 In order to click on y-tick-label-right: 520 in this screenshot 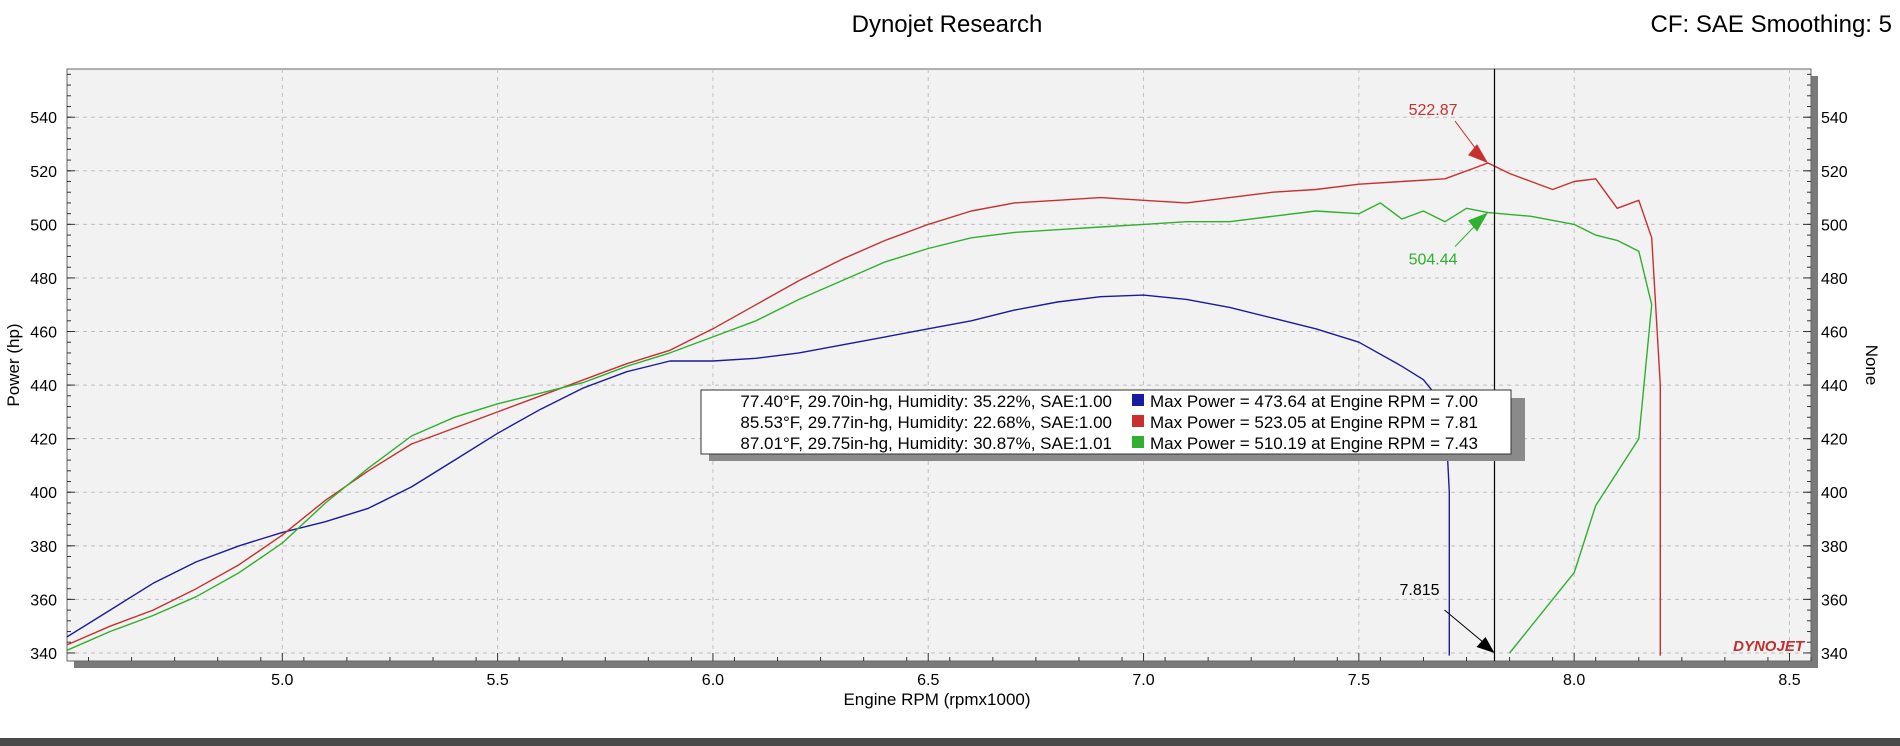, I will do `click(1834, 172)`.